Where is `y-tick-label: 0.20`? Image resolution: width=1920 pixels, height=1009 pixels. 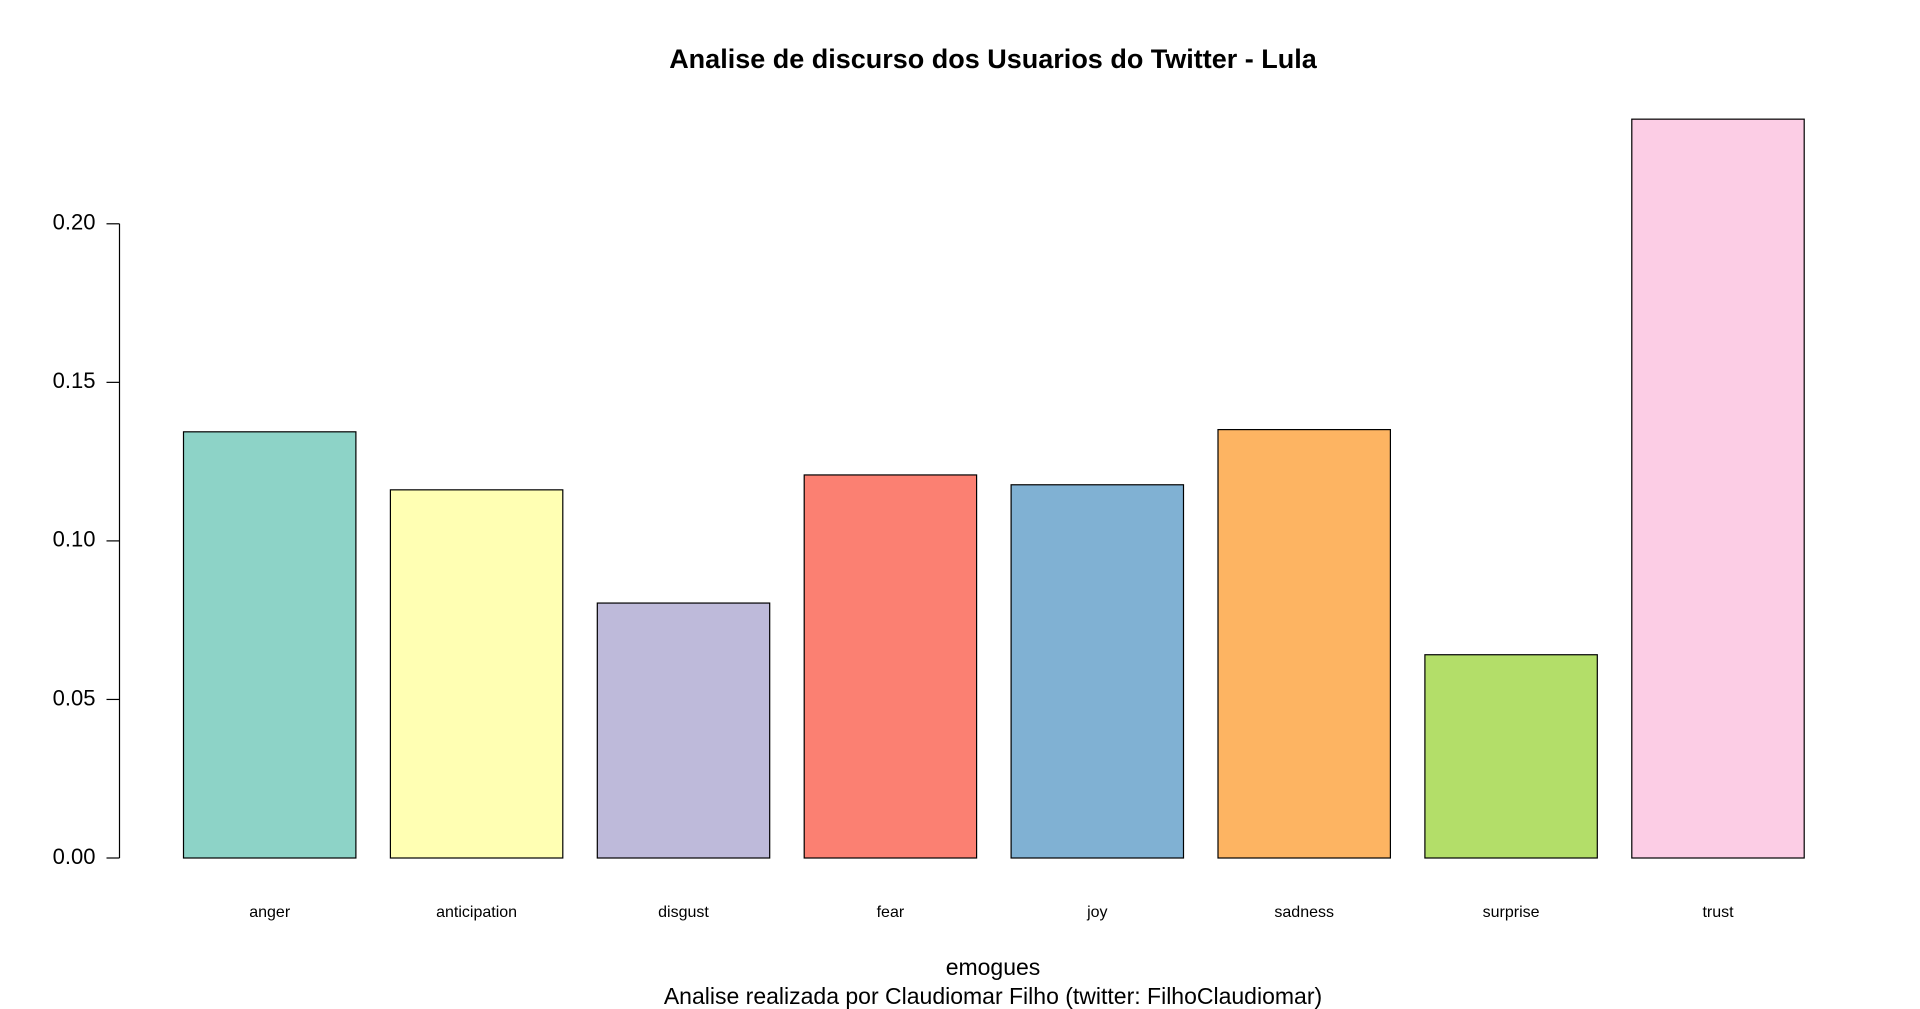 y-tick-label: 0.20 is located at coordinates (74, 222).